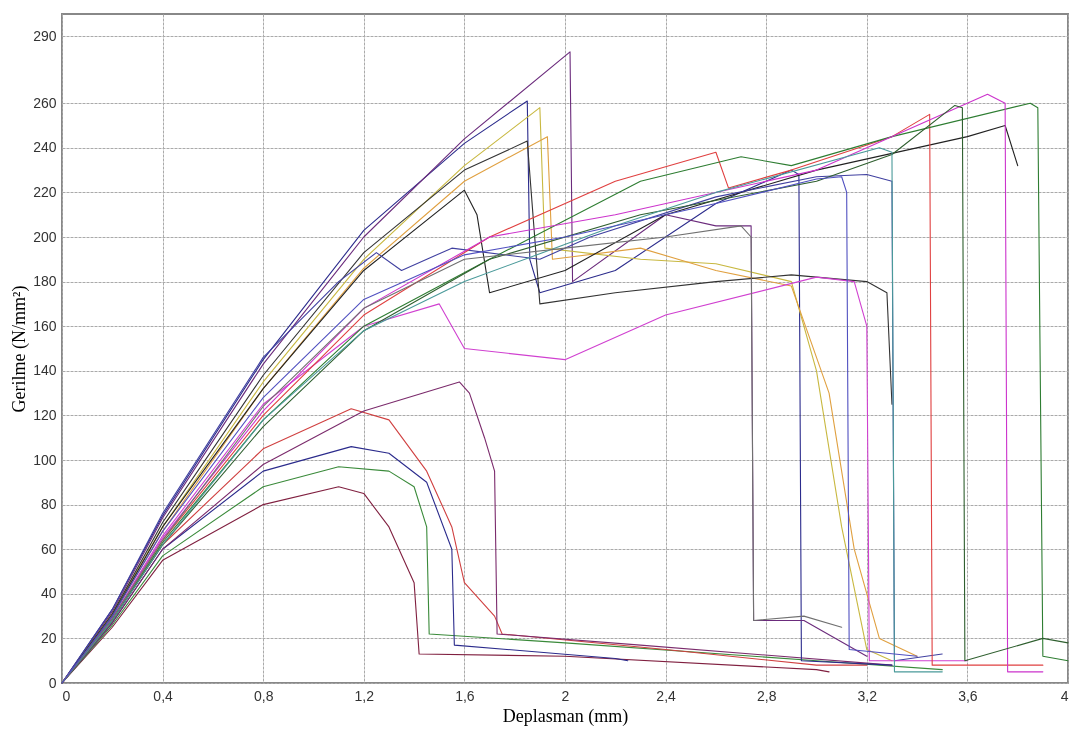 Image resolution: width=1089 pixels, height=735 pixels. What do you see at coordinates (565, 716) in the screenshot?
I see `x-axis-title: Deplasman (mm)` at bounding box center [565, 716].